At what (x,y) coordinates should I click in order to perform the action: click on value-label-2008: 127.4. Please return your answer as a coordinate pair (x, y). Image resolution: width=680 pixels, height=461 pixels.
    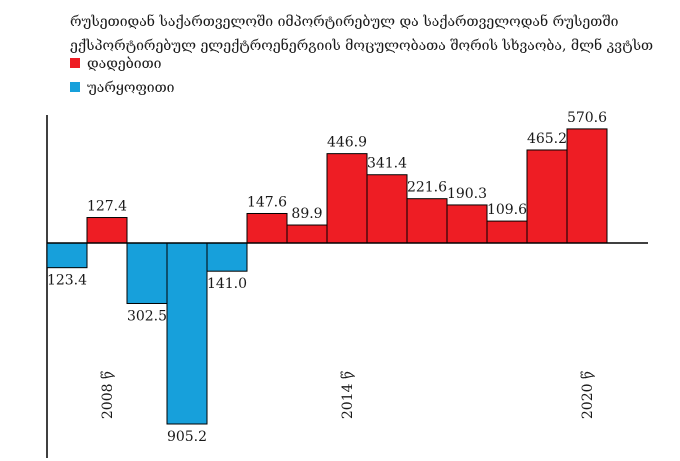
    Looking at the image, I should click on (107, 207).